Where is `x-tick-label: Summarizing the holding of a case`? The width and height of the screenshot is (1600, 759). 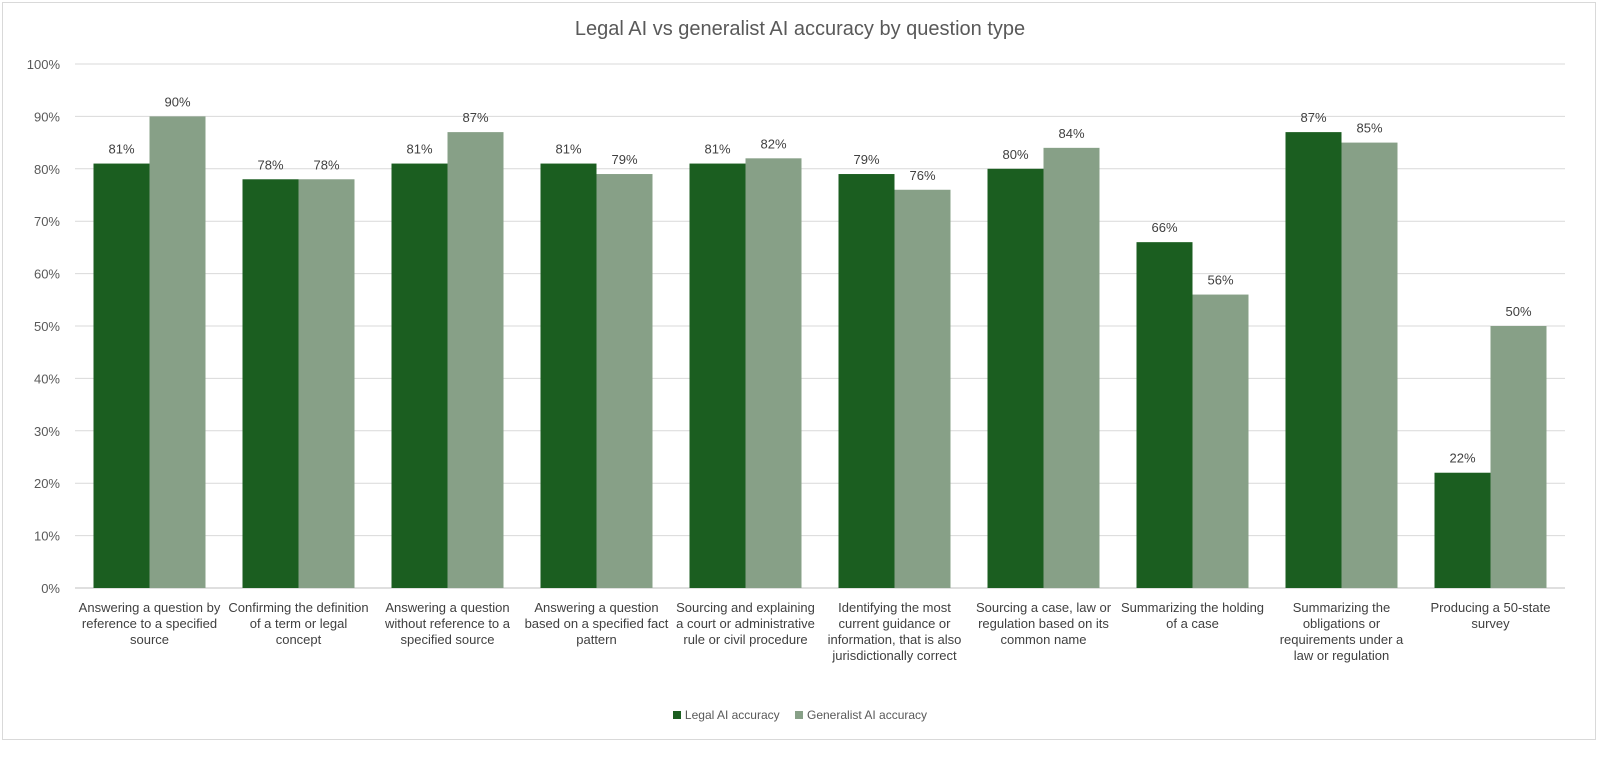 x-tick-label: Summarizing the holding of a case is located at coordinates (1192, 615).